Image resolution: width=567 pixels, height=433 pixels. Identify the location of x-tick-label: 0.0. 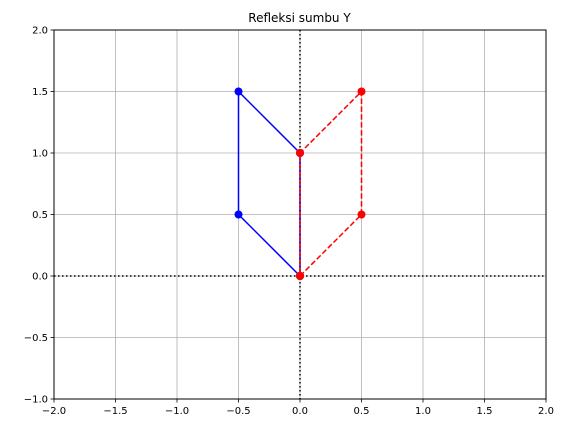
(300, 411).